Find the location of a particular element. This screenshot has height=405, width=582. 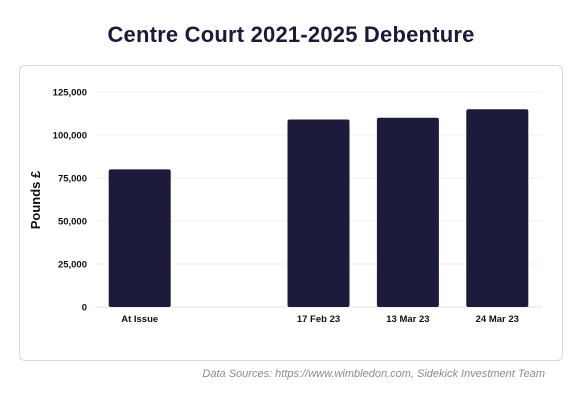

y-axis-ticks: 0 25,000 50,000 75,000 100,000 125,000 is located at coordinates (70, 201).